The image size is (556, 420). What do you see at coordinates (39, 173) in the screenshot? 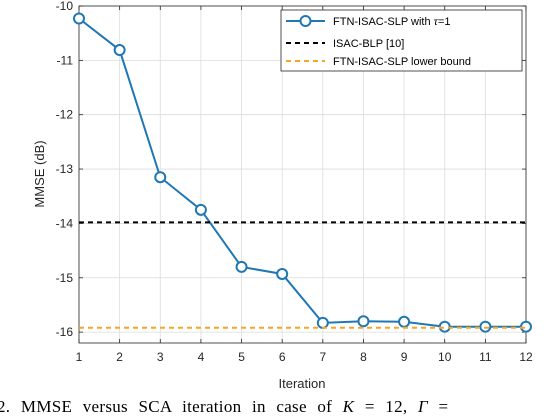
I see `y-axis-title: MMSE (dB)` at bounding box center [39, 173].